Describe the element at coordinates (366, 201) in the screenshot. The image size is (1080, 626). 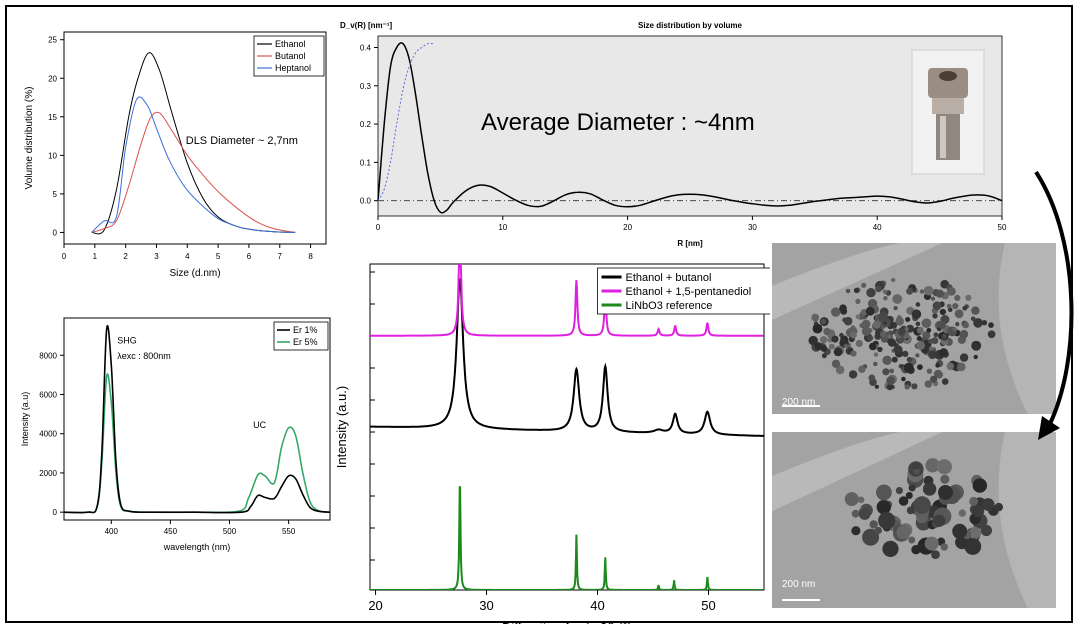
I see `sd-y-tick-label: 0.0` at that location.